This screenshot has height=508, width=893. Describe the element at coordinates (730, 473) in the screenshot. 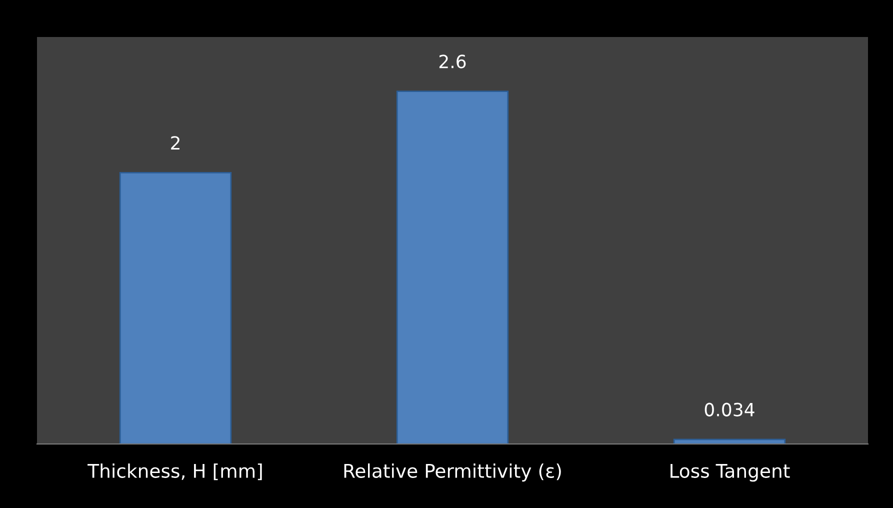

I see `x-tick-label: Loss Tangent` at that location.